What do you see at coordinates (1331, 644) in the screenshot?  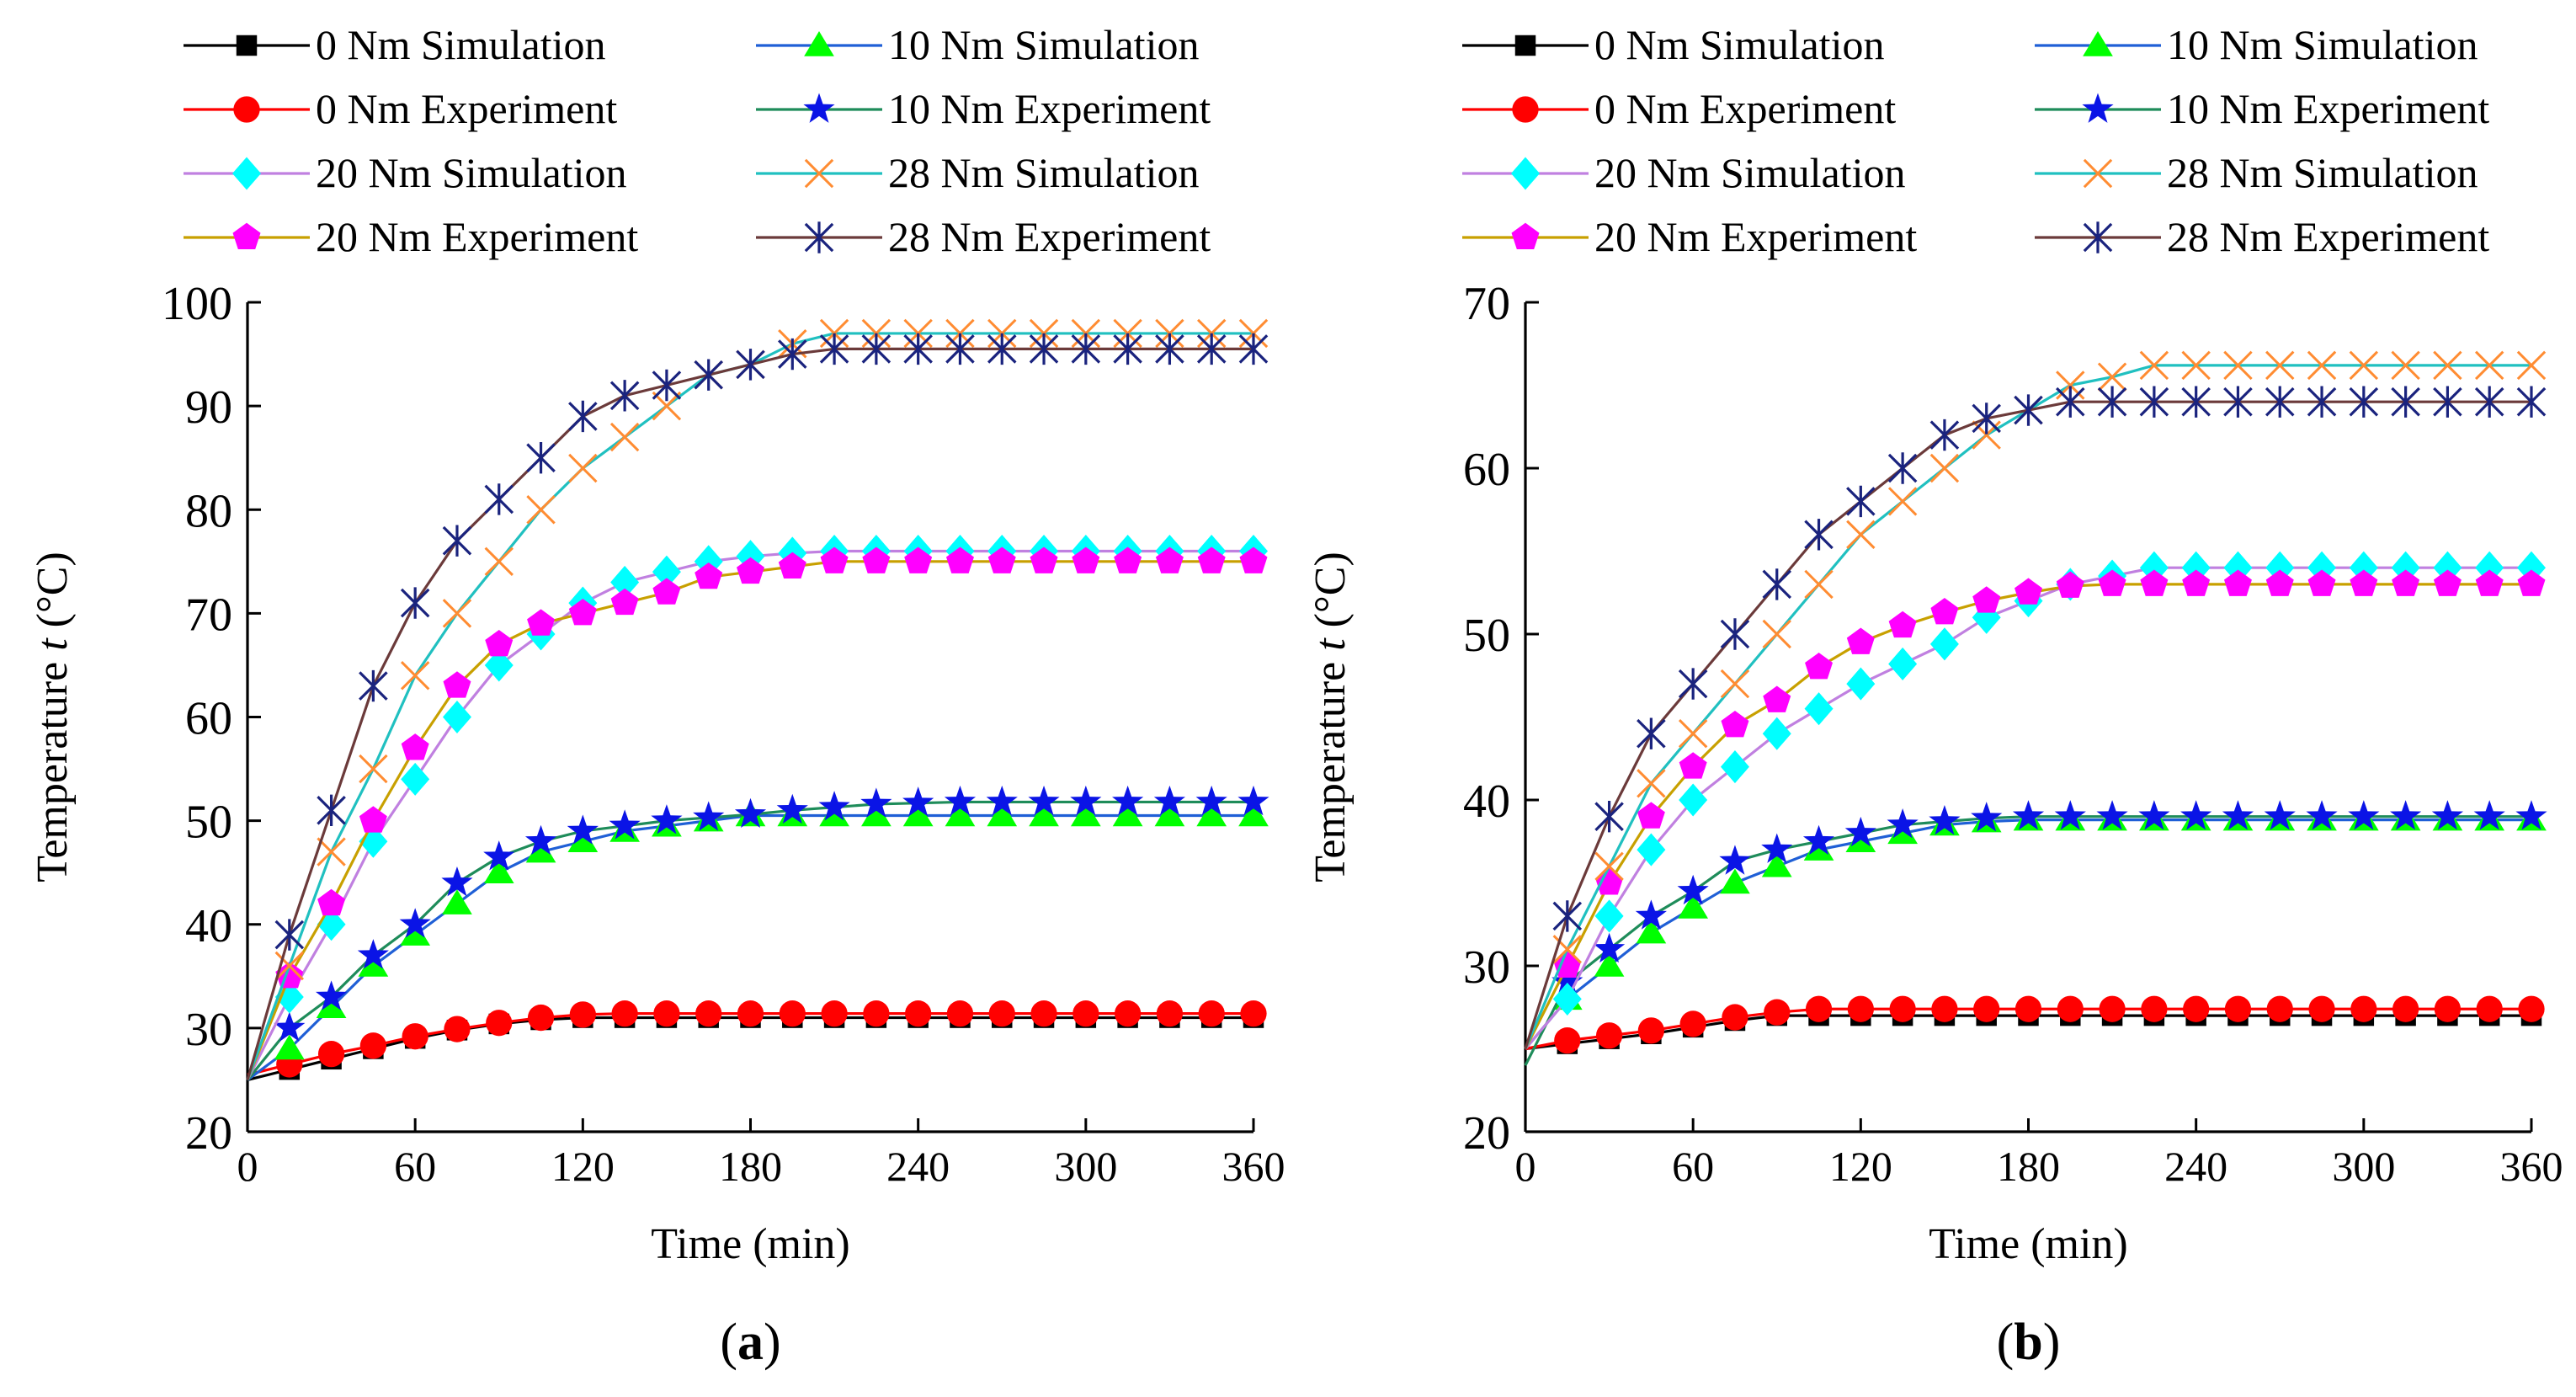 I see `y-axis-label-var: t` at bounding box center [1331, 644].